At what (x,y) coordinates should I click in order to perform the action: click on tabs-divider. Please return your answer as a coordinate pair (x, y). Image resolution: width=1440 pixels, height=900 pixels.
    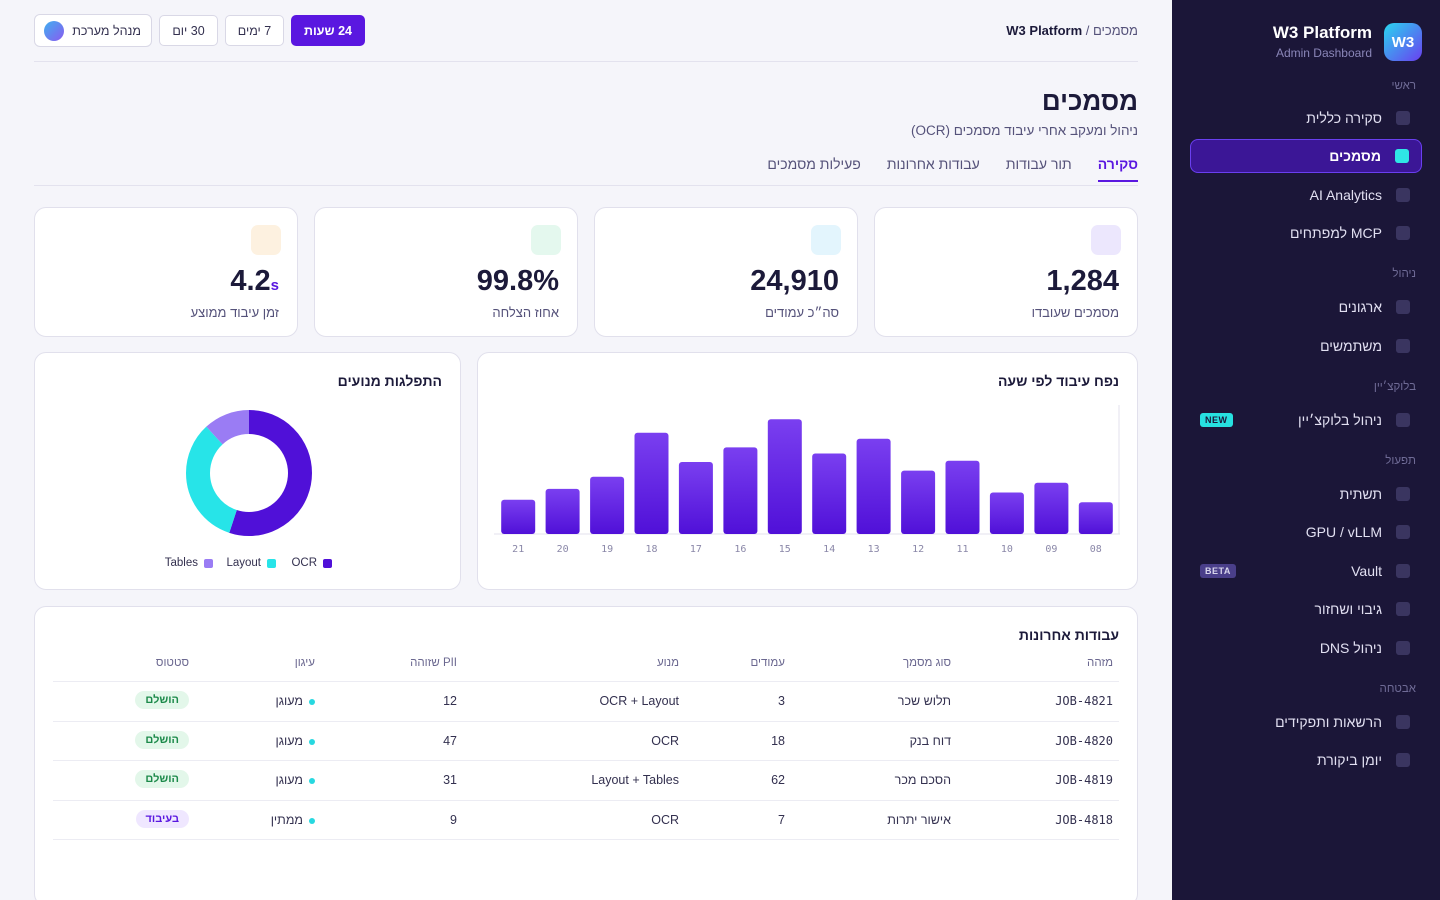
    Looking at the image, I should click on (586, 185).